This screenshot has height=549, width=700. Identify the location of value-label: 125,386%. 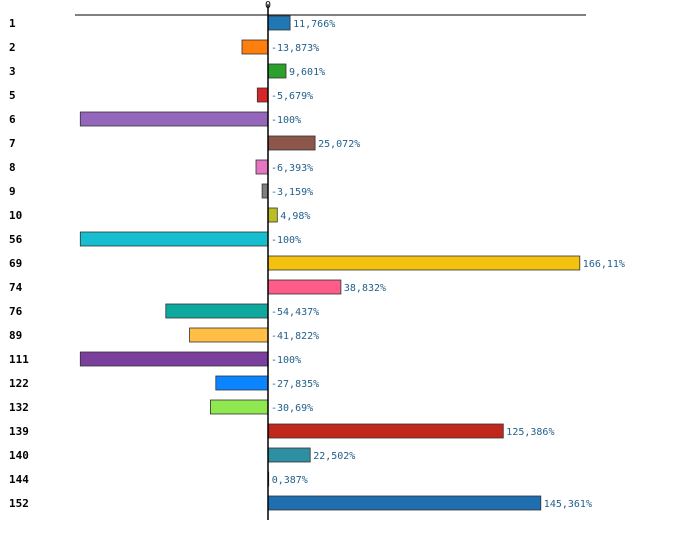
(530, 432).